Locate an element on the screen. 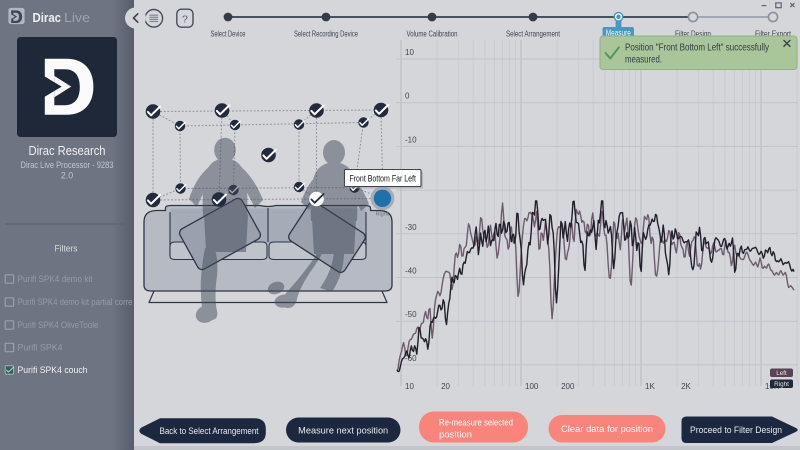 The width and height of the screenshot is (800, 450). svg-text: Purifi SPK4 is located at coordinates (40, 348).